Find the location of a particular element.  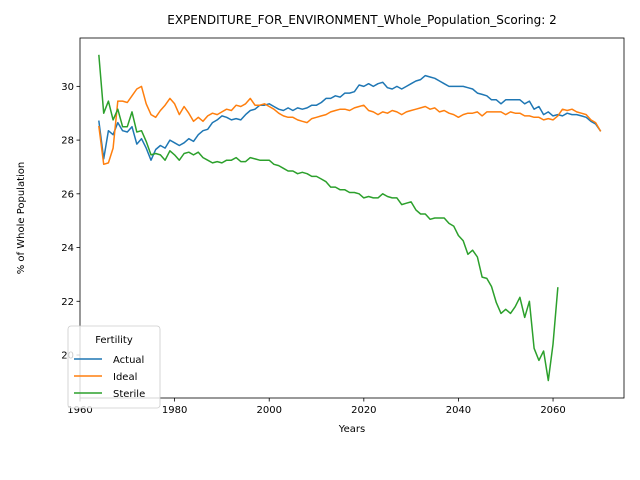

y-tick-label: 26 is located at coordinates (67, 194).